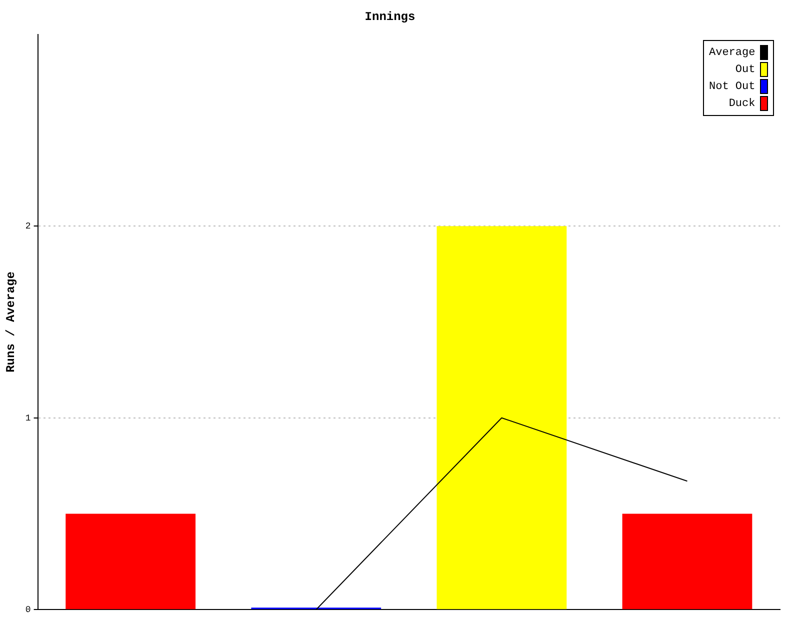 The width and height of the screenshot is (800, 640). Describe the element at coordinates (390, 17) in the screenshot. I see `chart-title: Innings` at that location.